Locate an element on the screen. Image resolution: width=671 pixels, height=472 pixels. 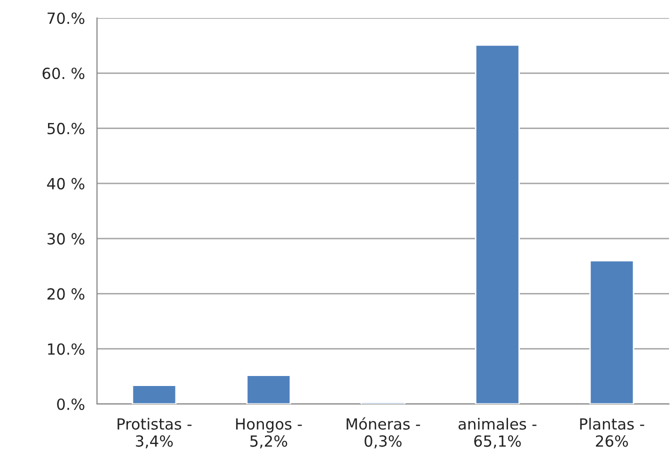
x-tick-label: Protistas - 3,4% is located at coordinates (155, 433).